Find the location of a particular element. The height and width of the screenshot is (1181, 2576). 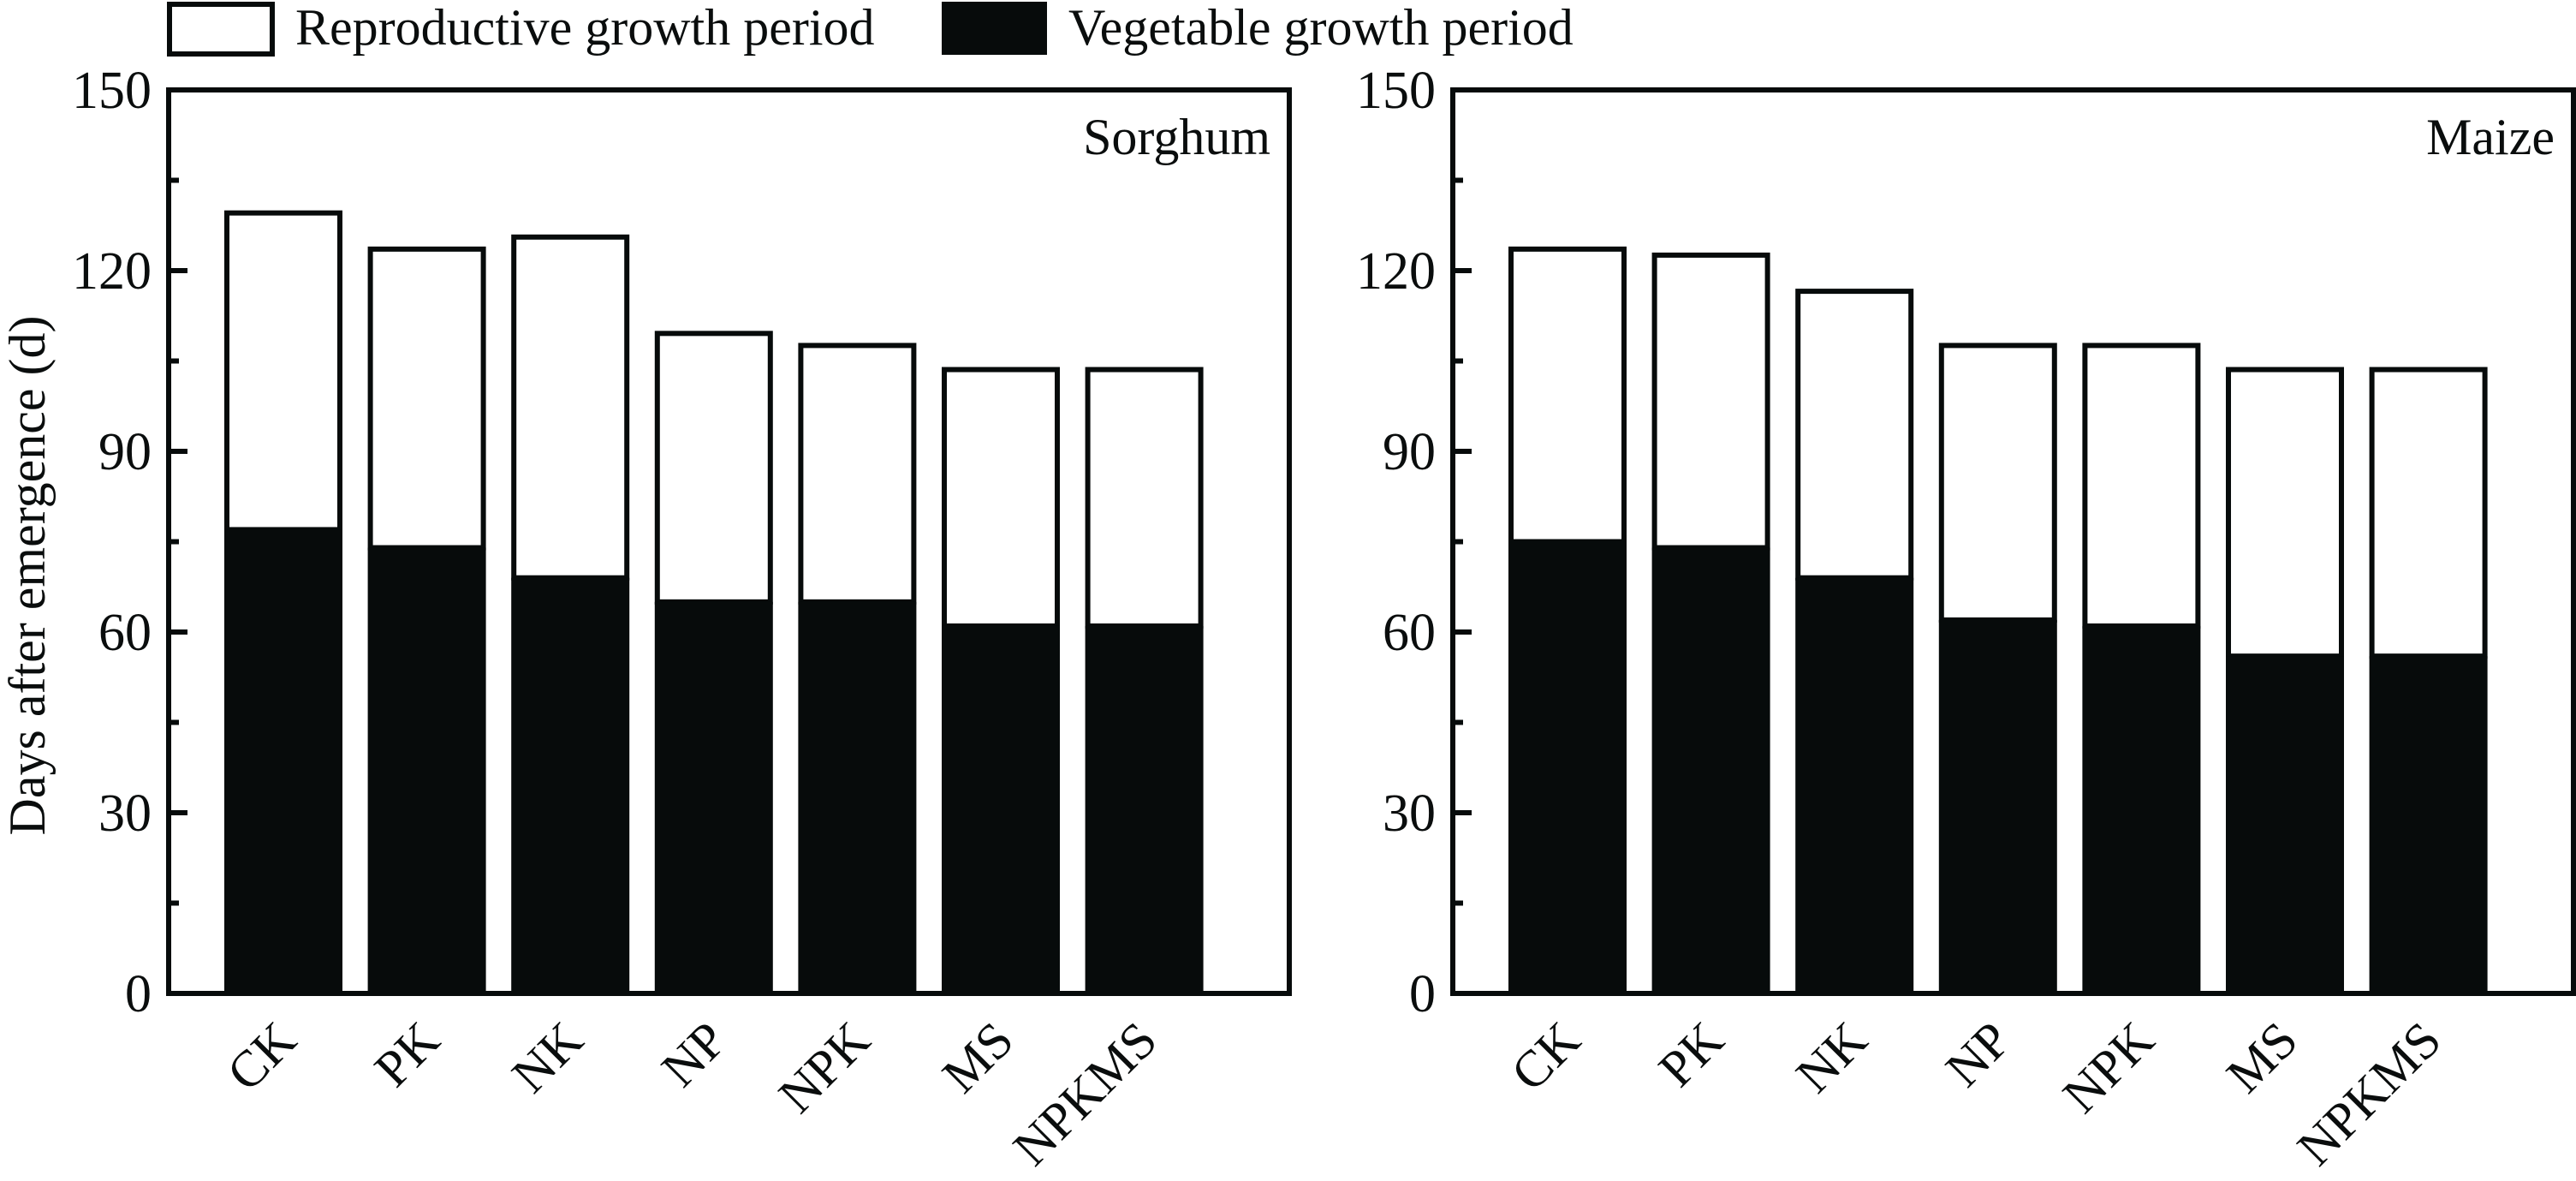

panel-title: Maize is located at coordinates (2490, 137).